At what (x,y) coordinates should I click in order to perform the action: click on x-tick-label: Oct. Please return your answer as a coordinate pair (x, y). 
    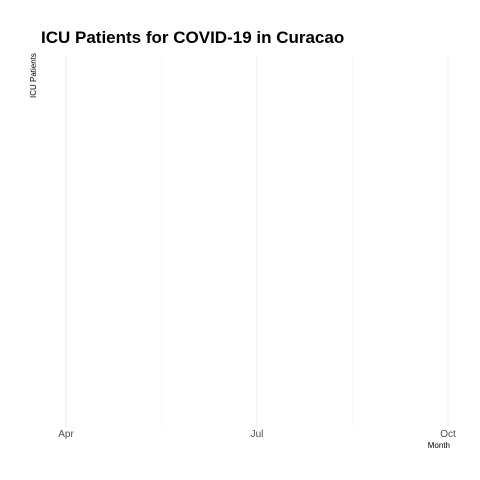
    Looking at the image, I should click on (448, 434).